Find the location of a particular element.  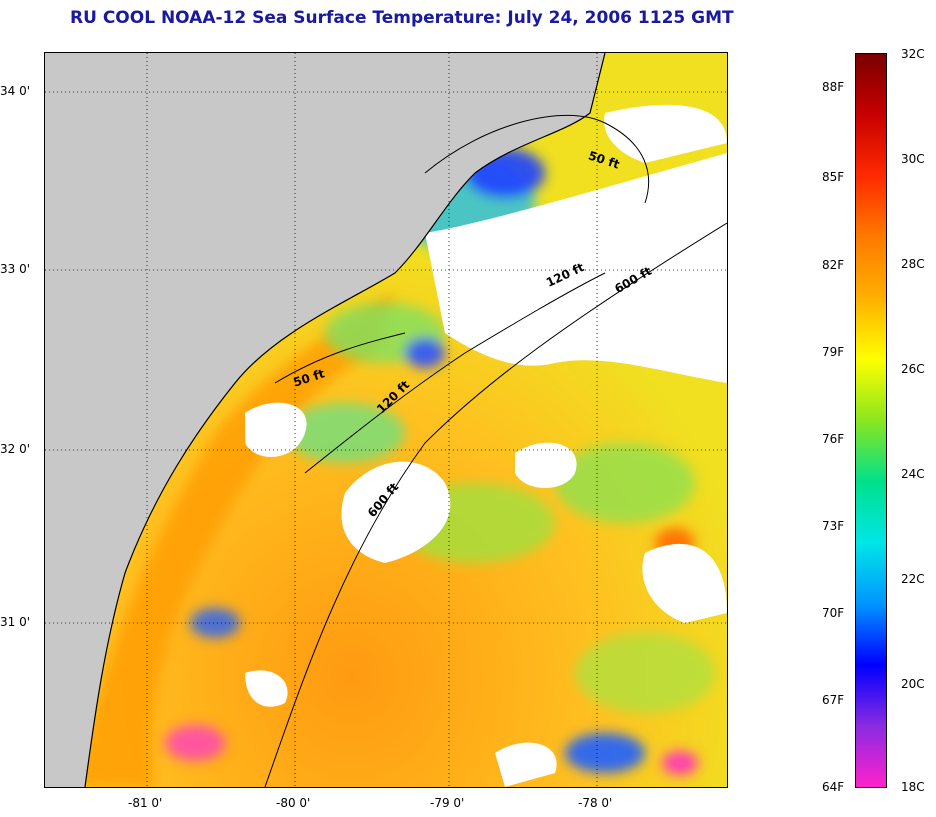

colorbar-f-73: 73F is located at coordinates (833, 526).